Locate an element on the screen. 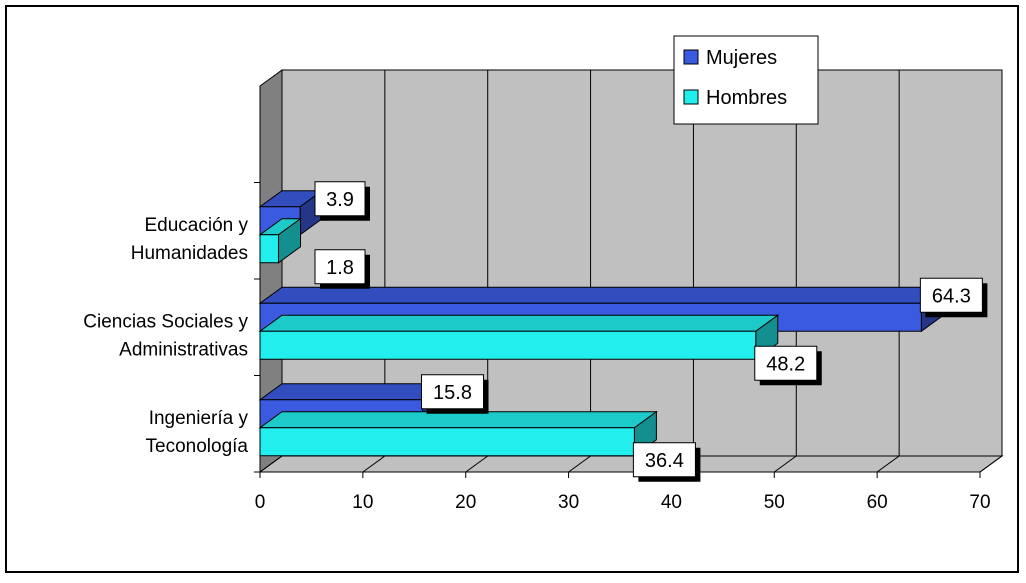  x-tick-labels-group: 0 10 20 30 40 50 60 70 is located at coordinates (623, 502).